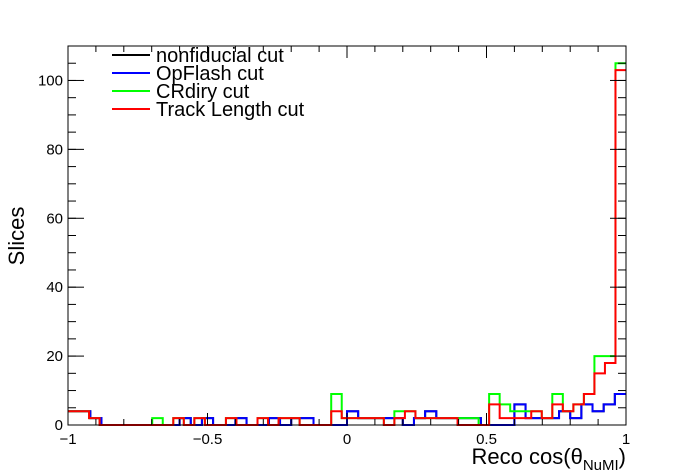 The image size is (696, 472). I want to click on y-tick-label: 20, so click(54, 356).